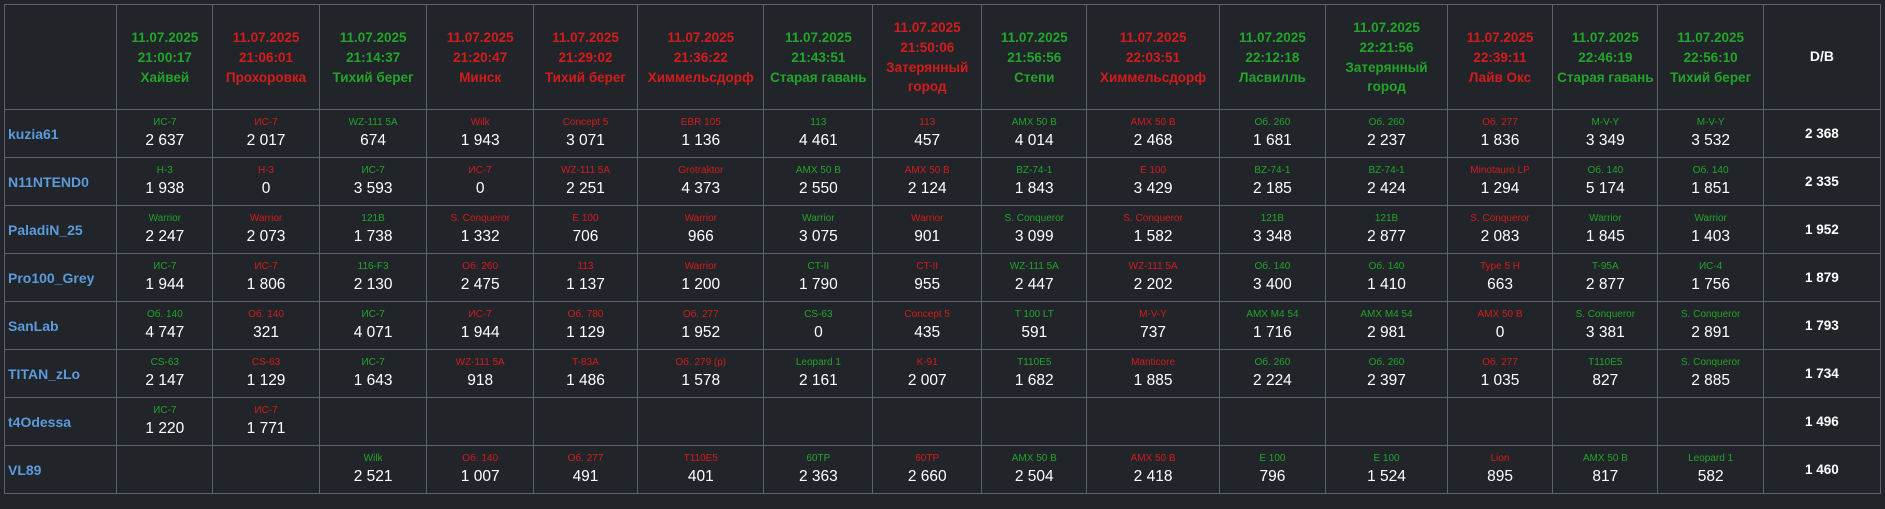 The image size is (1885, 509). What do you see at coordinates (1034, 181) in the screenshot?
I see `battle-cell: BZ-74-1 1 843` at bounding box center [1034, 181].